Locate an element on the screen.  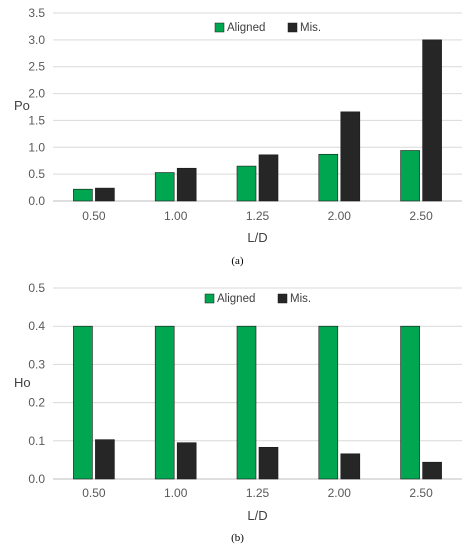
y-tick-label: 0.2 is located at coordinates (36, 403).